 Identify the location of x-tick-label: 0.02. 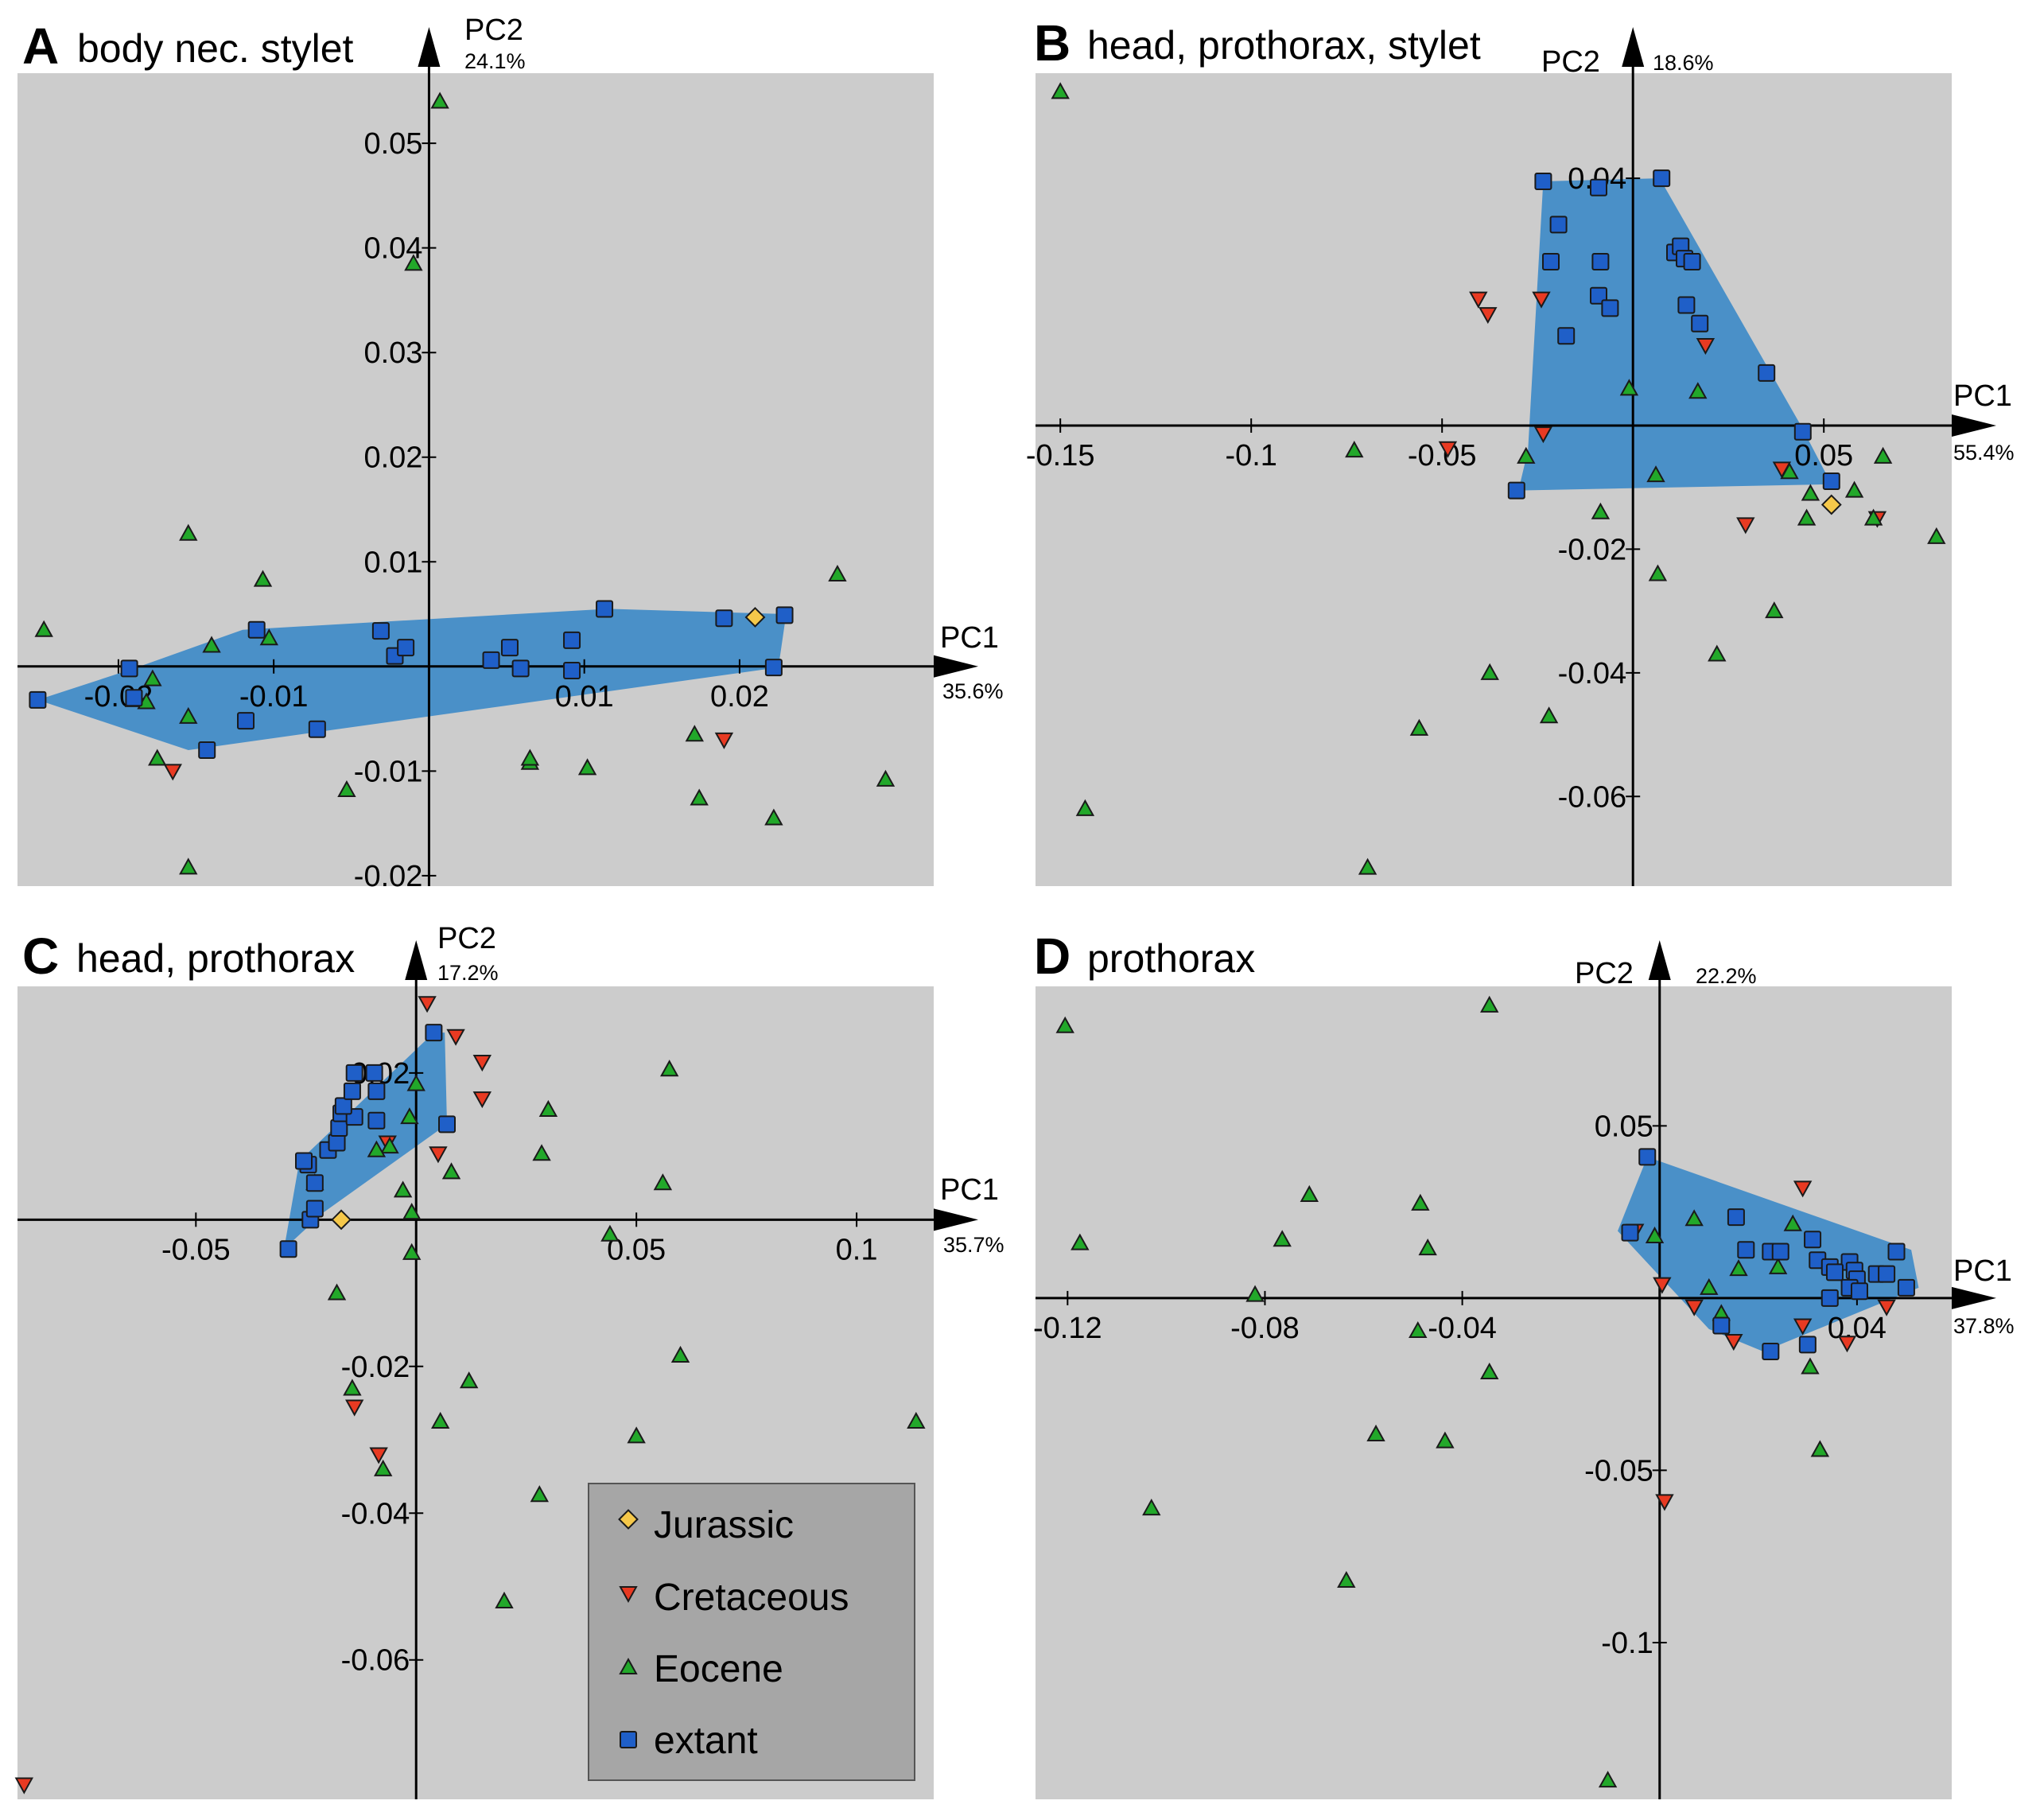
(739, 697).